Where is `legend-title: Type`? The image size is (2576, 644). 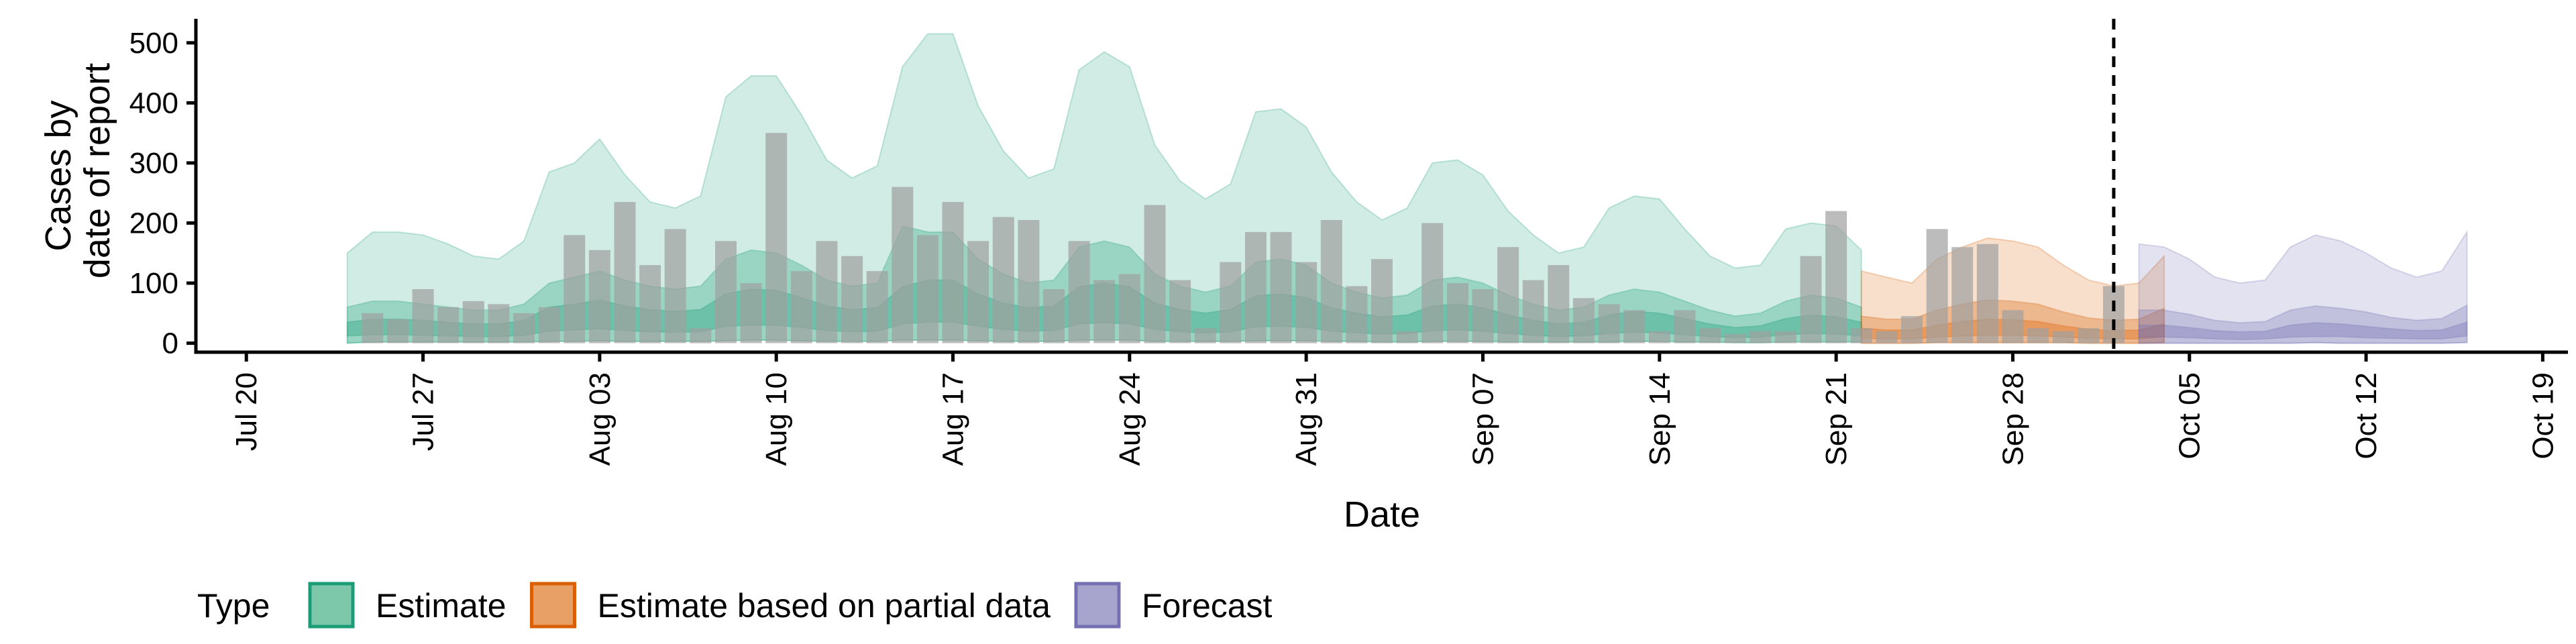 legend-title: Type is located at coordinates (233, 606).